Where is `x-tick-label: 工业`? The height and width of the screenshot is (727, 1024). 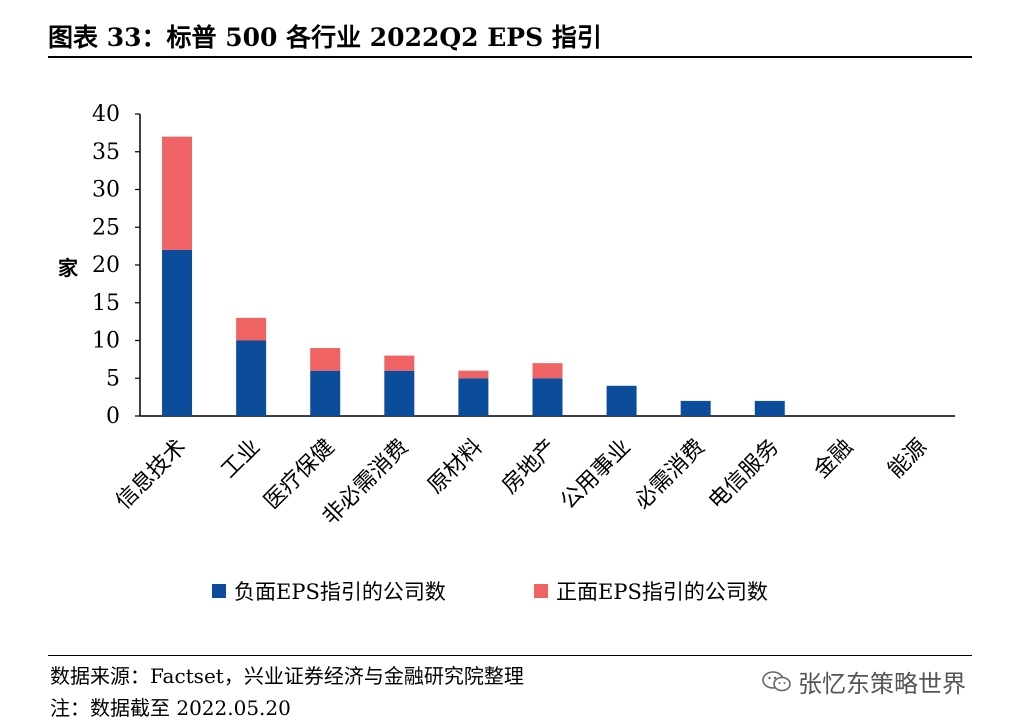 x-tick-label: 工业 is located at coordinates (241, 459).